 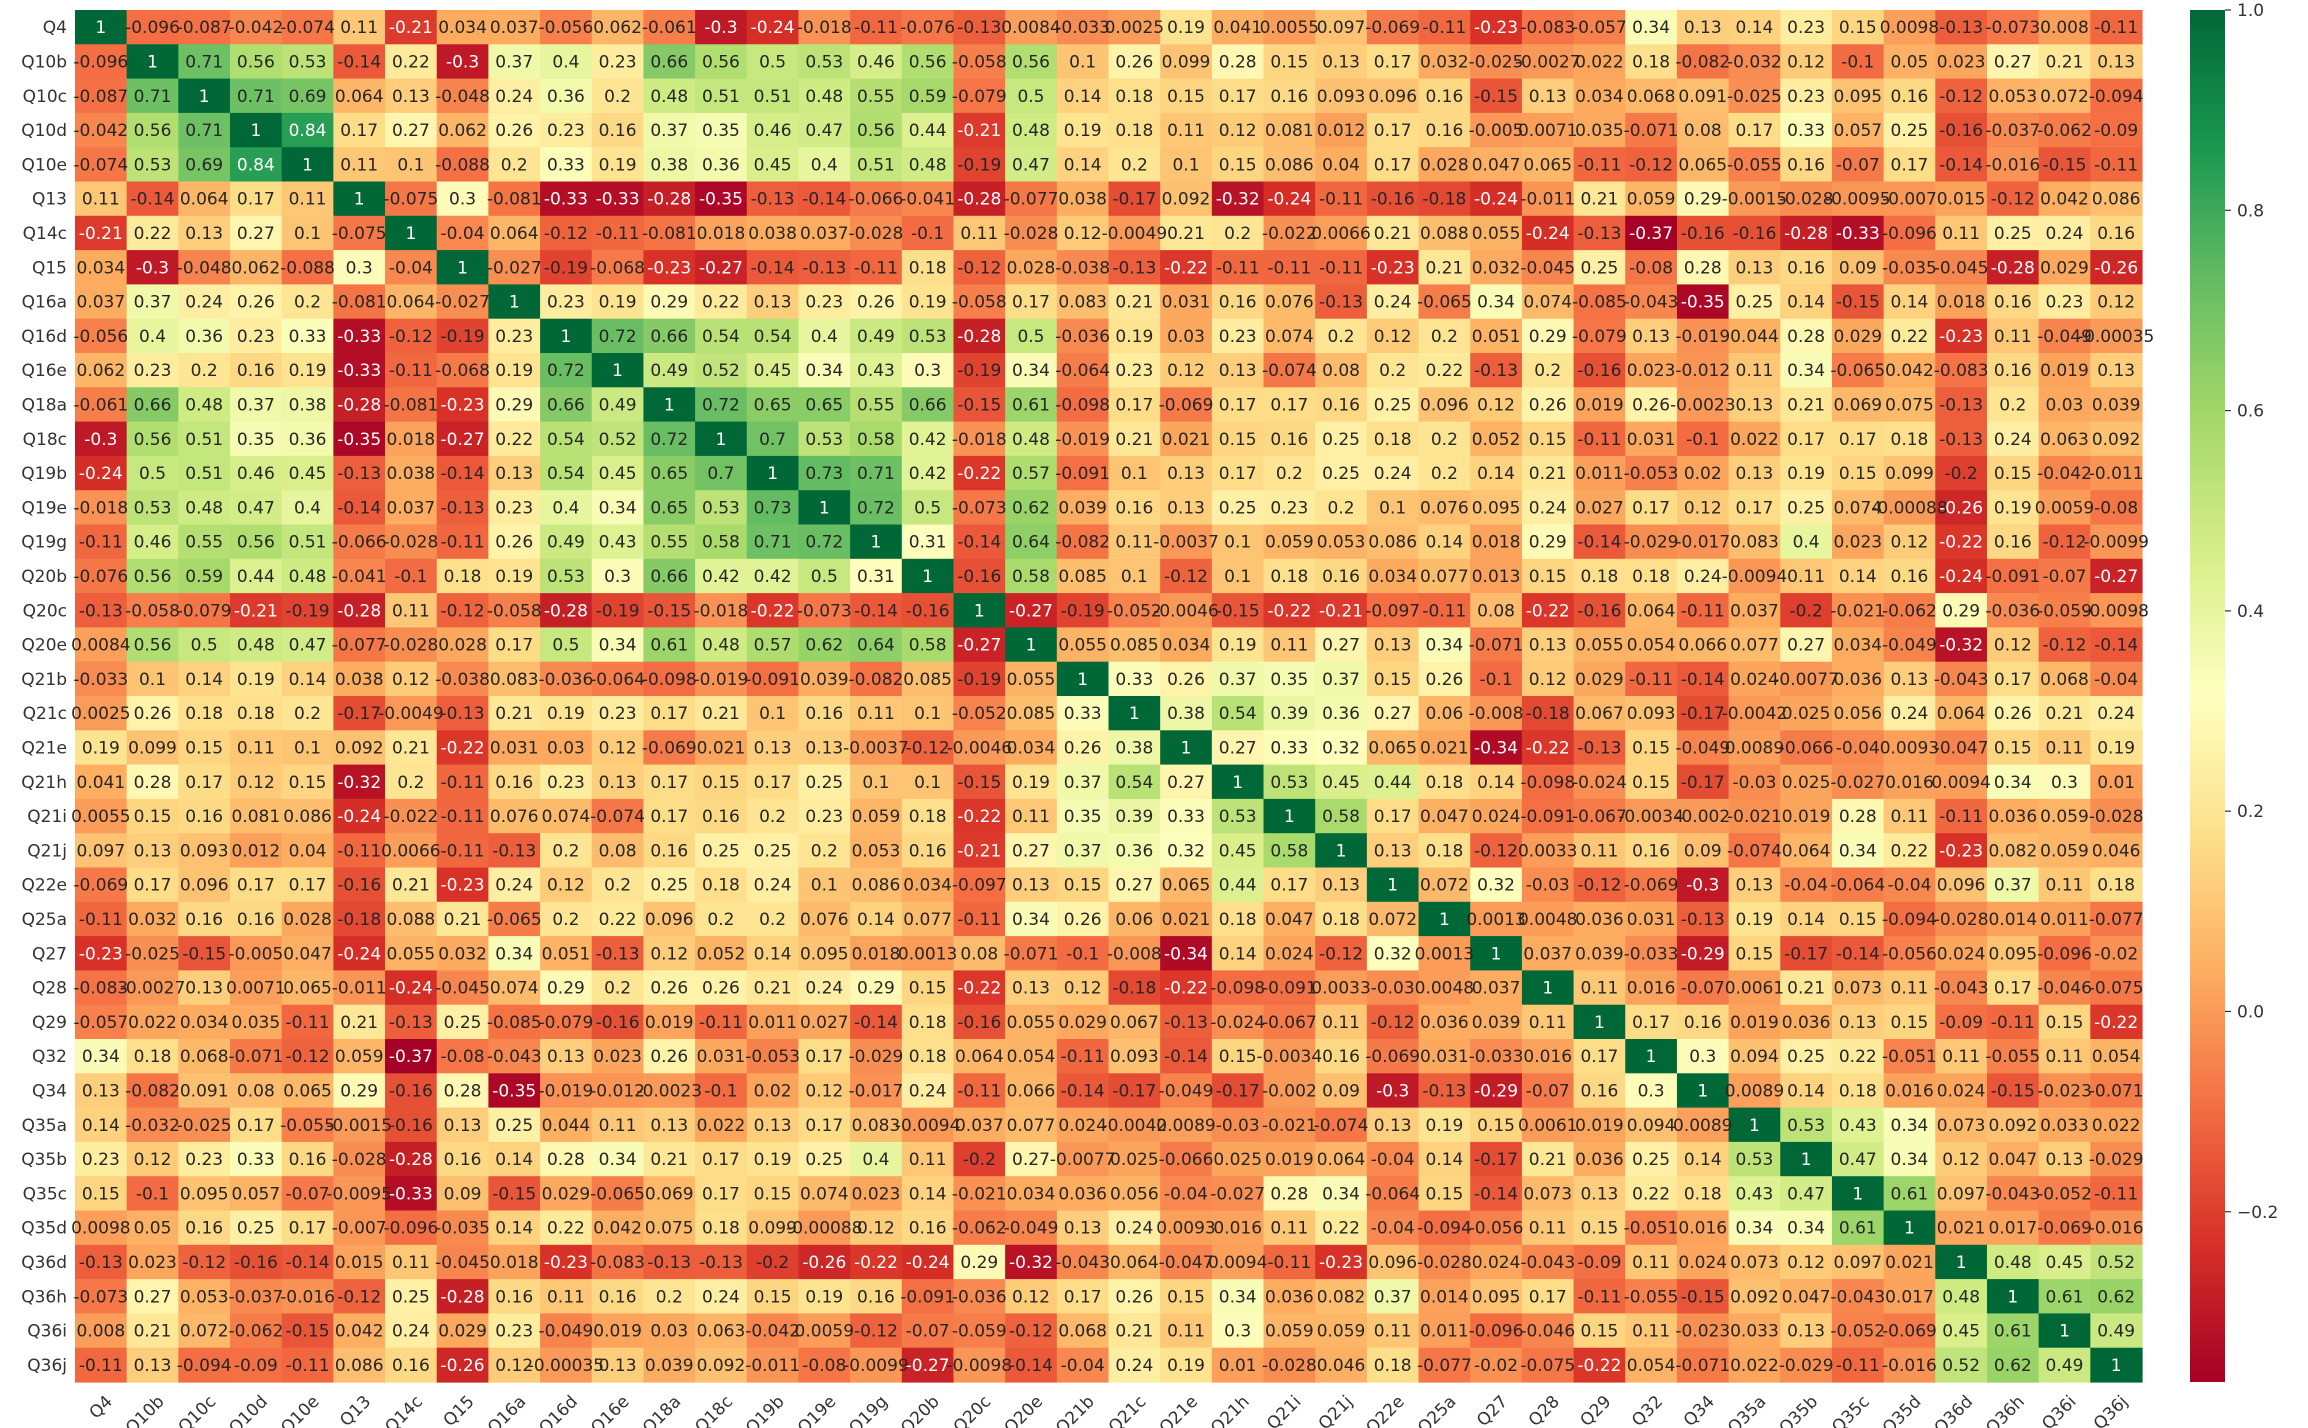 What do you see at coordinates (1754, 1297) in the screenshot?
I see `cell-value-label: 0.092` at bounding box center [1754, 1297].